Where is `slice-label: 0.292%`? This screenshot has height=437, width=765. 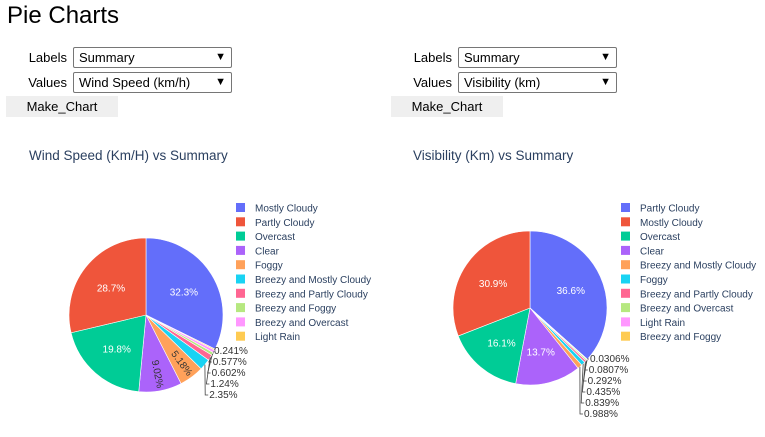
slice-label: 0.292% is located at coordinates (605, 381).